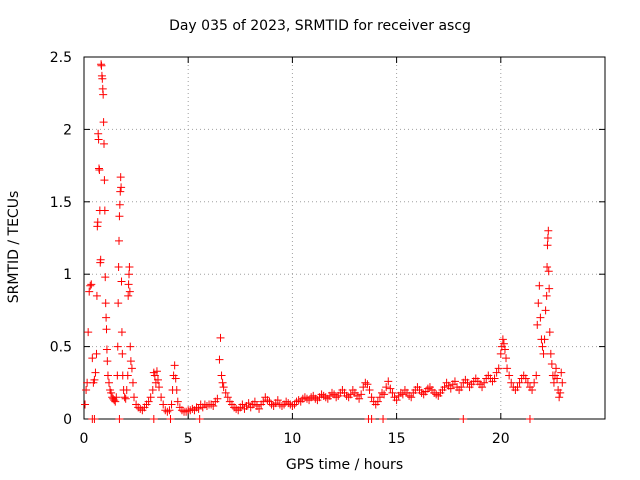 The height and width of the screenshot is (480, 640). I want to click on y-axis-label: SRMTID / TECUs, so click(14, 247).